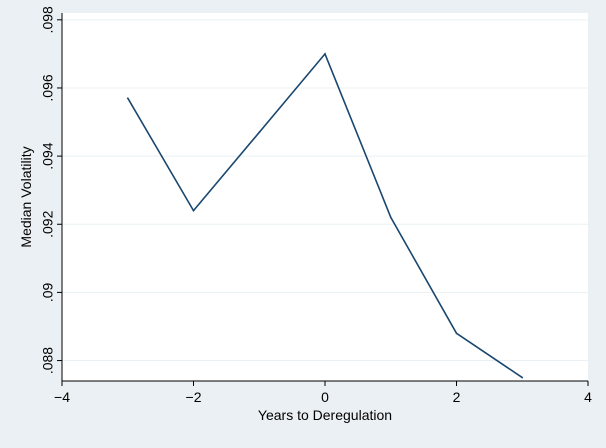 Image resolution: width=606 pixels, height=448 pixels. Describe the element at coordinates (325, 415) in the screenshot. I see `x-axis-label: Years to Deregulation` at that location.